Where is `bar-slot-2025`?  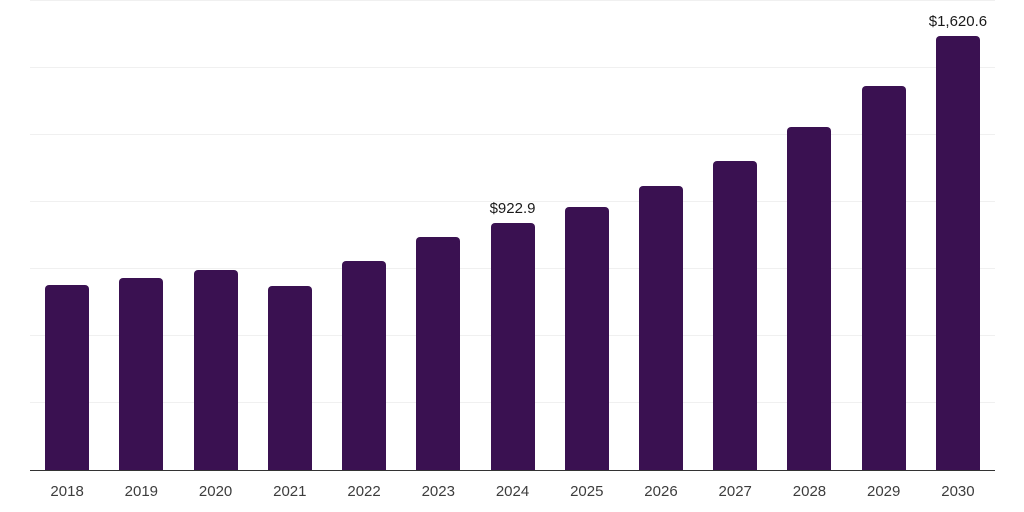
bar-slot-2025 is located at coordinates (587, 235).